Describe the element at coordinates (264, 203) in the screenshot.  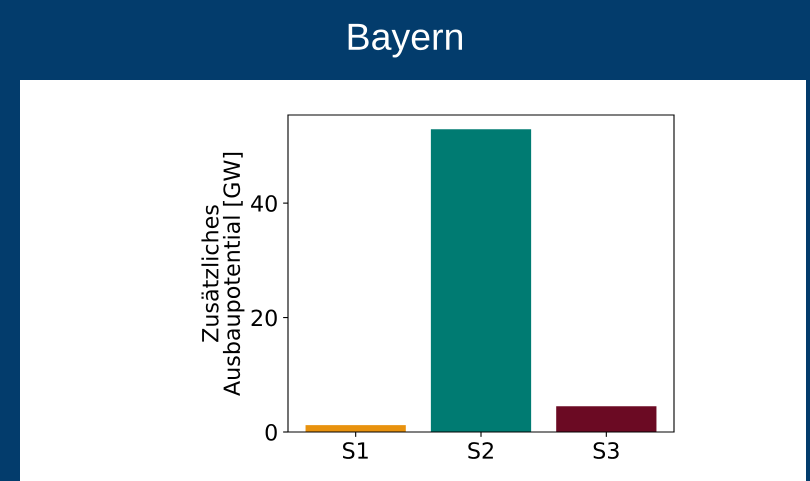
I see `y-tick-label: 40` at that location.